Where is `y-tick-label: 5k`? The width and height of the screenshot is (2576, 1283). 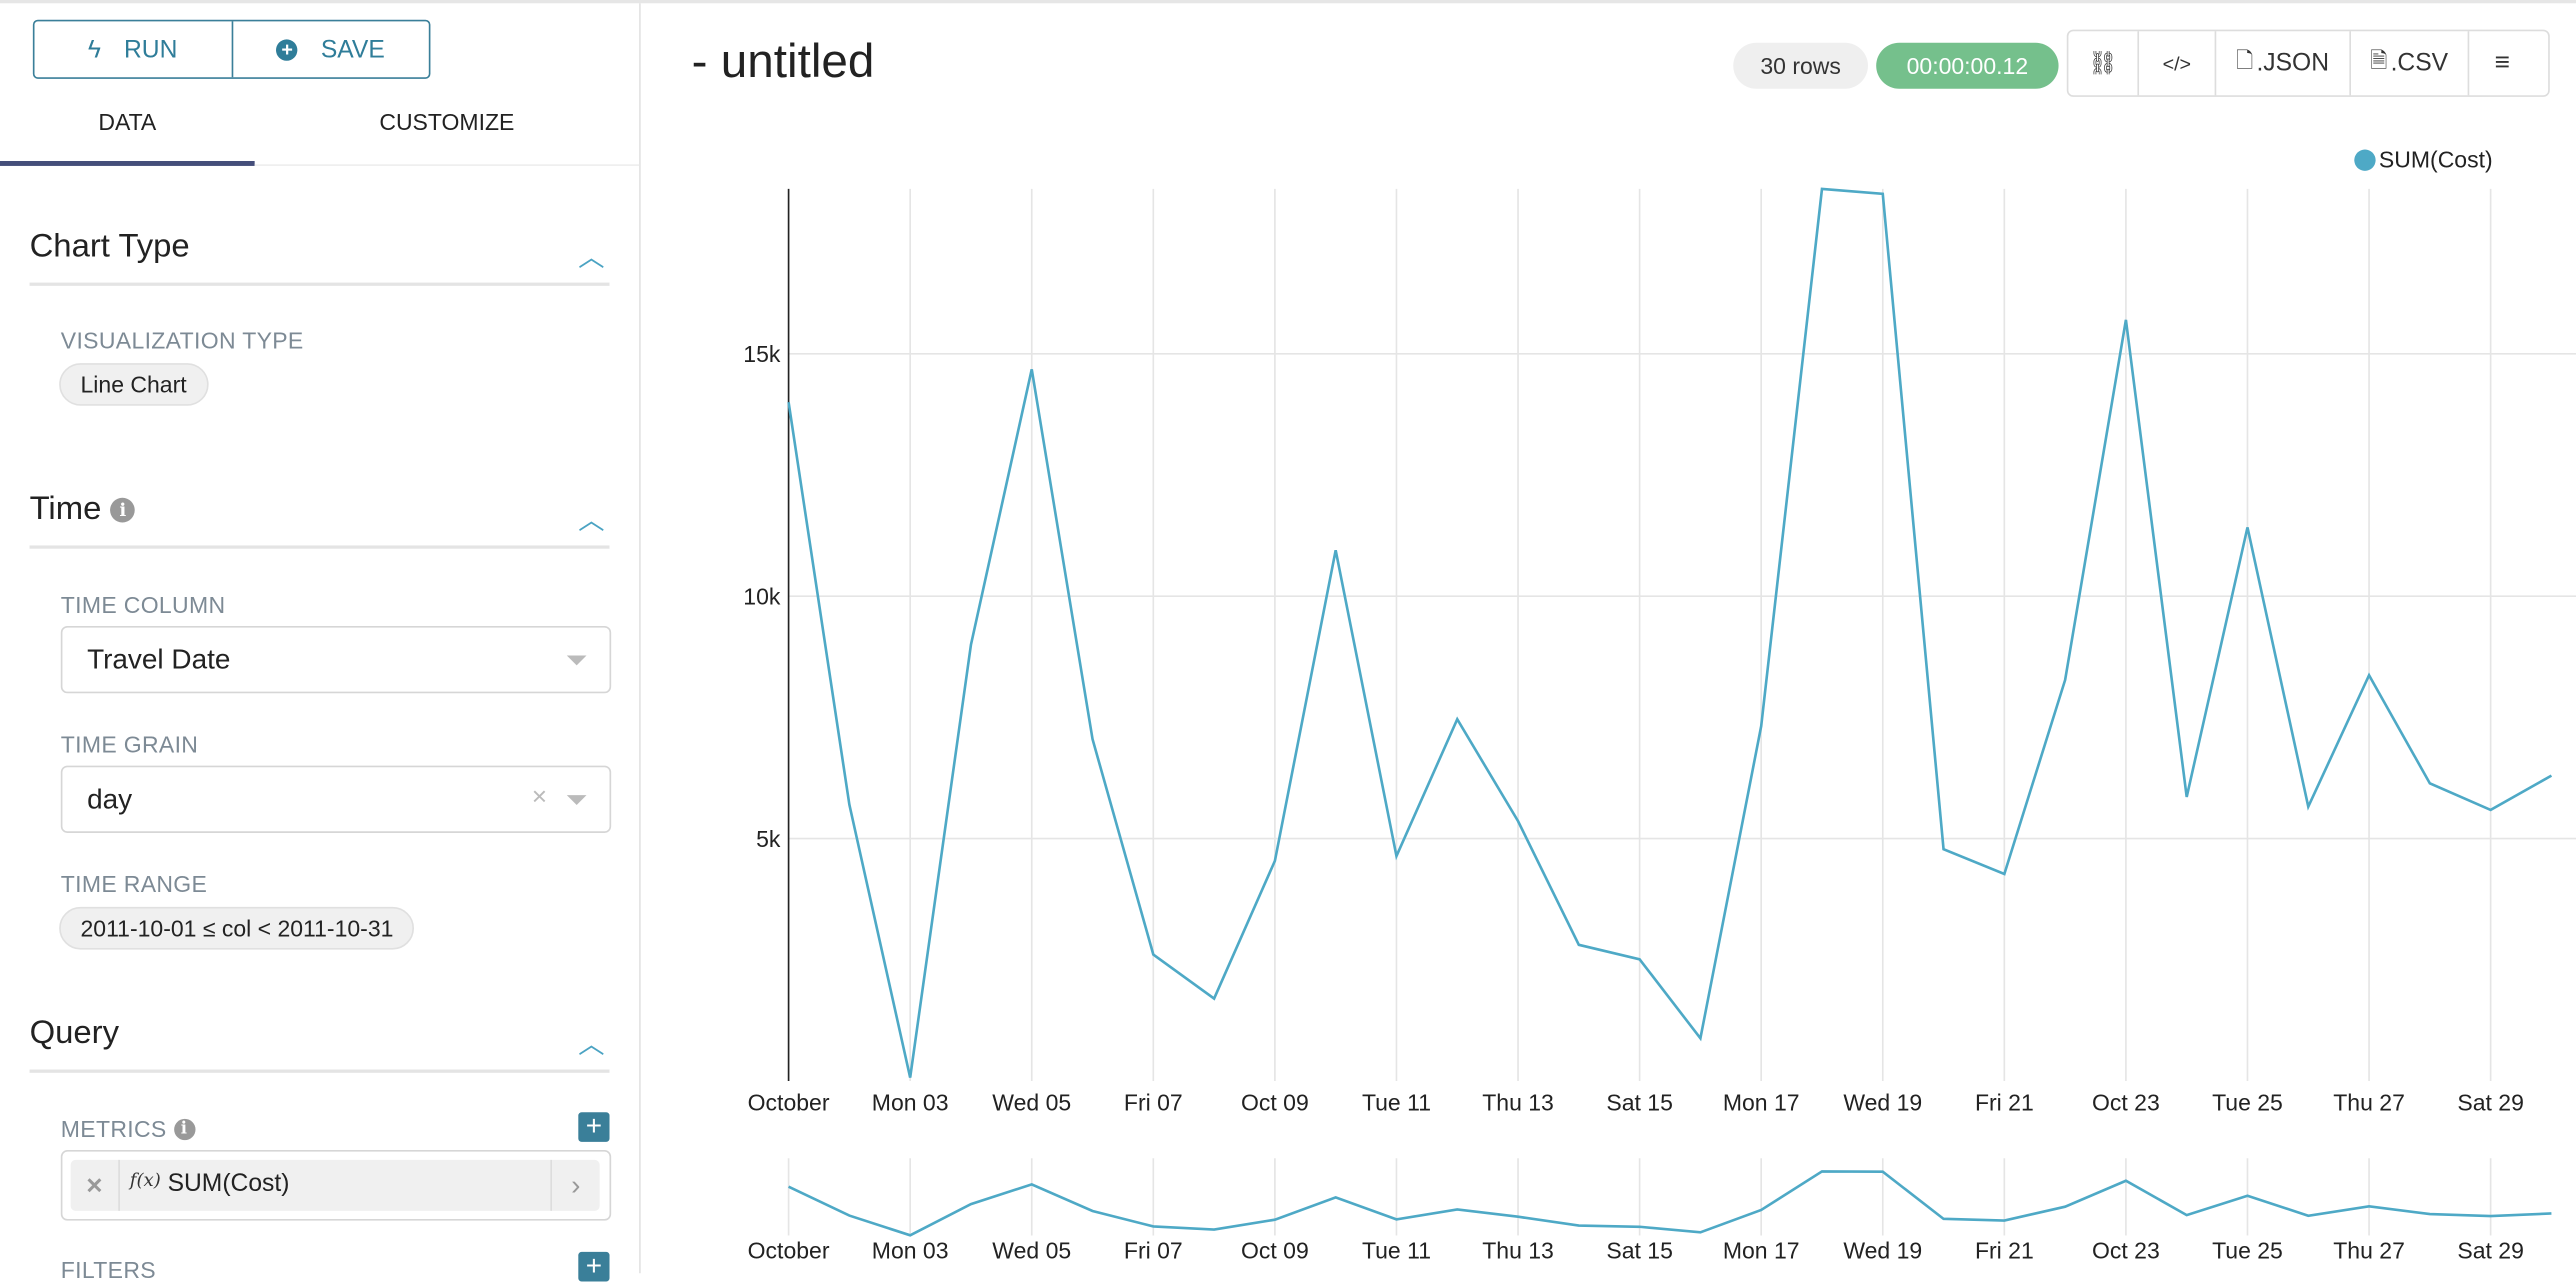 y-tick-label: 5k is located at coordinates (768, 839).